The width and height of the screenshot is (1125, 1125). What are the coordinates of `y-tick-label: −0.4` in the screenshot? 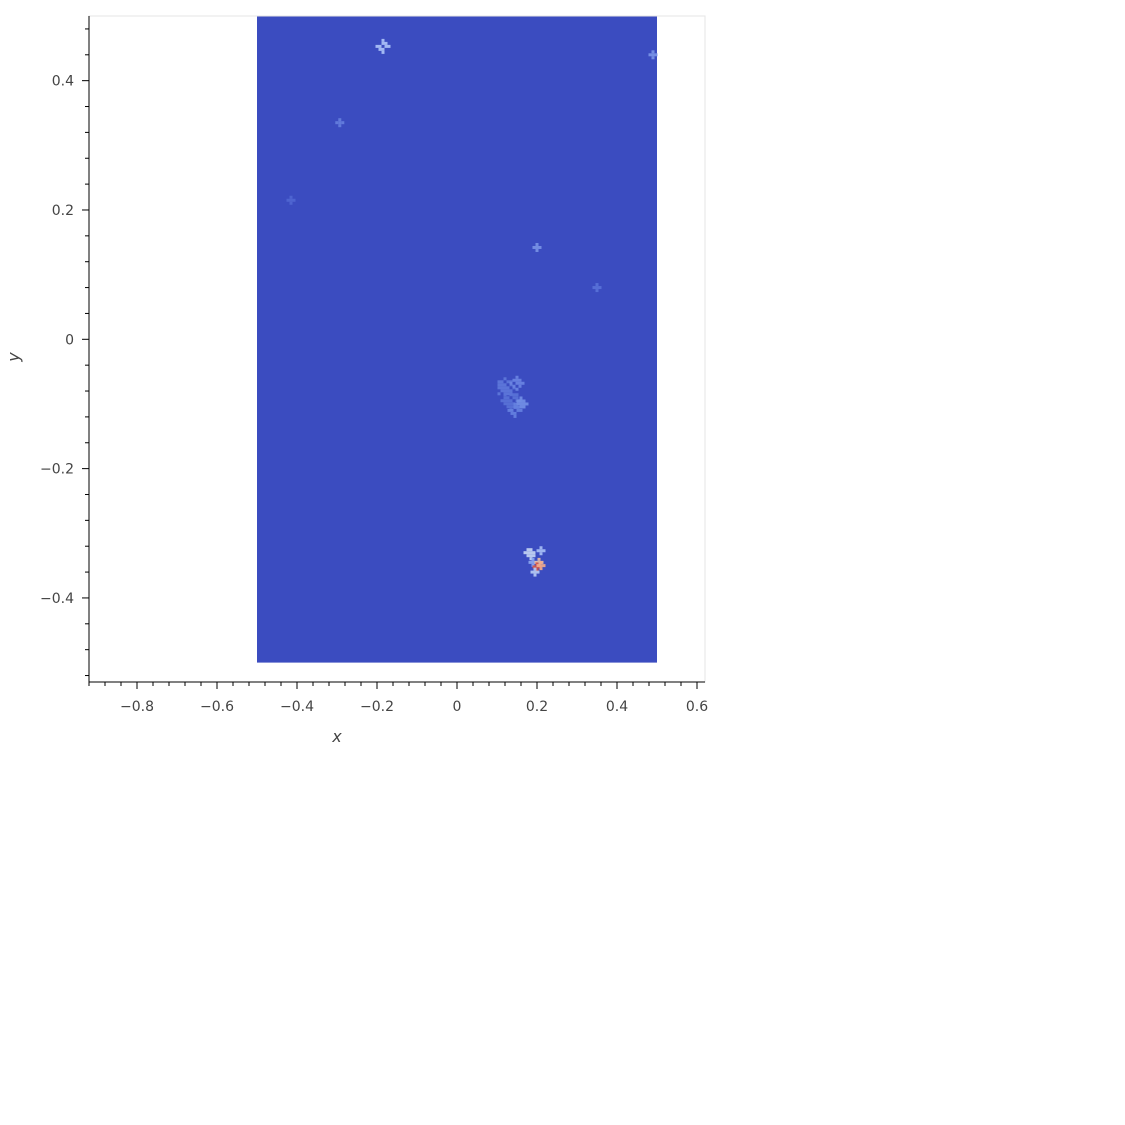 It's located at (57, 599).